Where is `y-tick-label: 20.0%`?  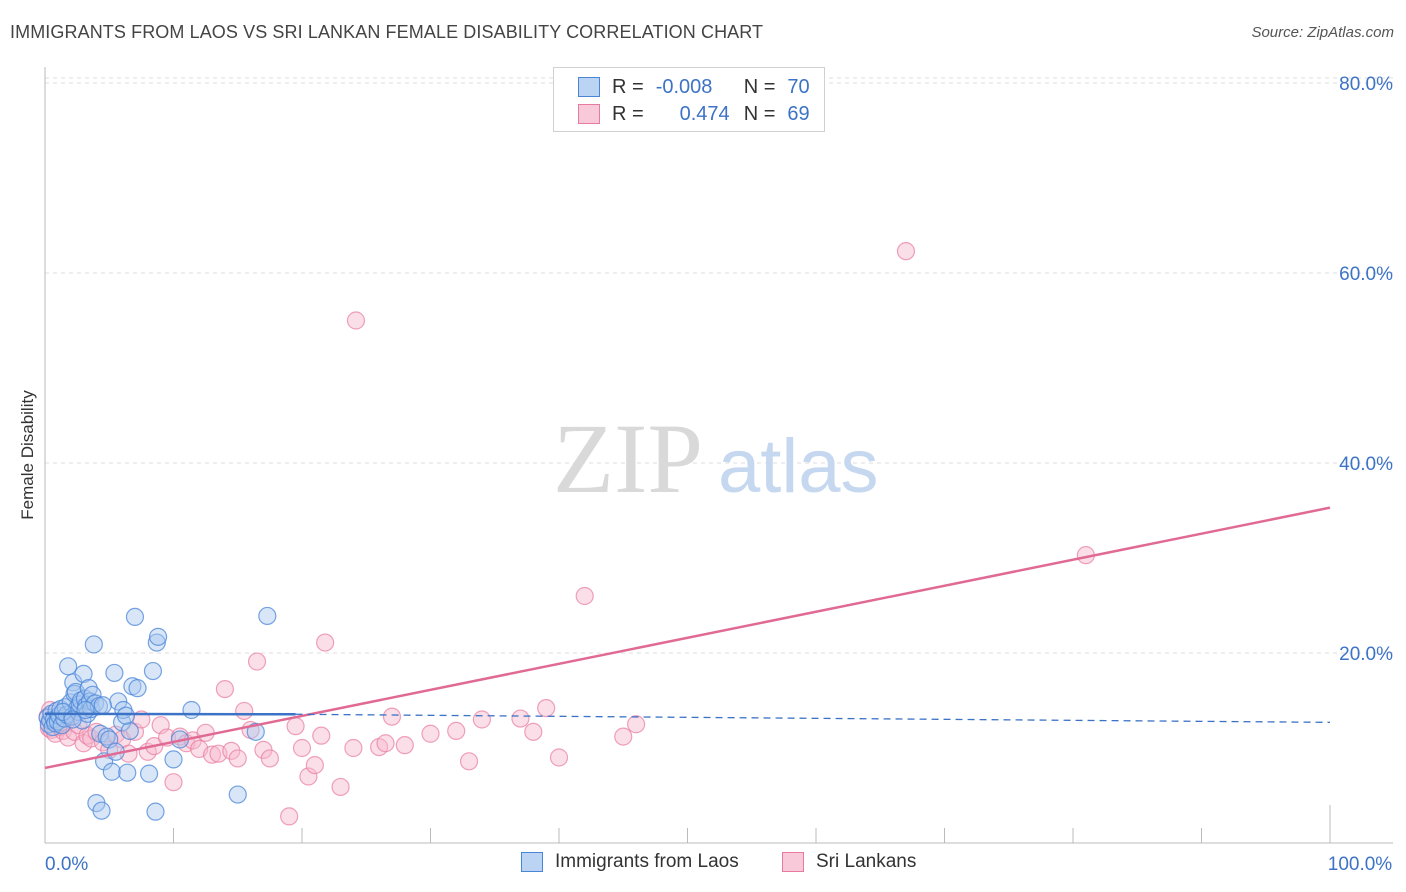
y-tick-label: 20.0% is located at coordinates (1366, 654).